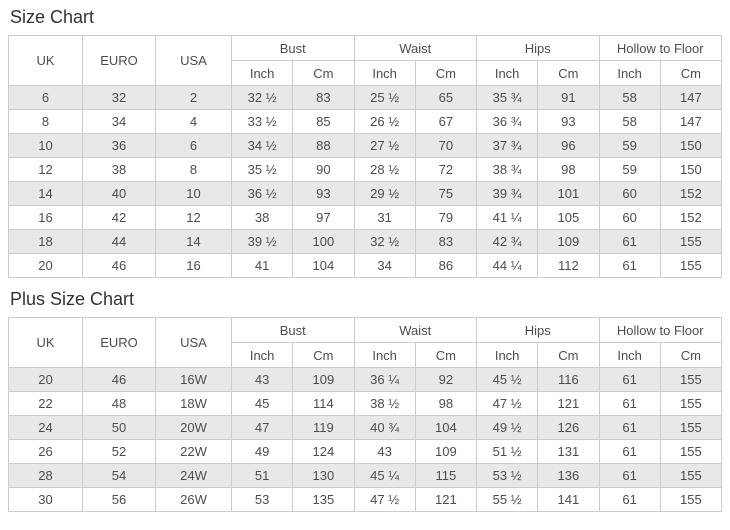 This screenshot has width=730, height=530. Describe the element at coordinates (262, 121) in the screenshot. I see `table-cell: 33 ½` at that location.